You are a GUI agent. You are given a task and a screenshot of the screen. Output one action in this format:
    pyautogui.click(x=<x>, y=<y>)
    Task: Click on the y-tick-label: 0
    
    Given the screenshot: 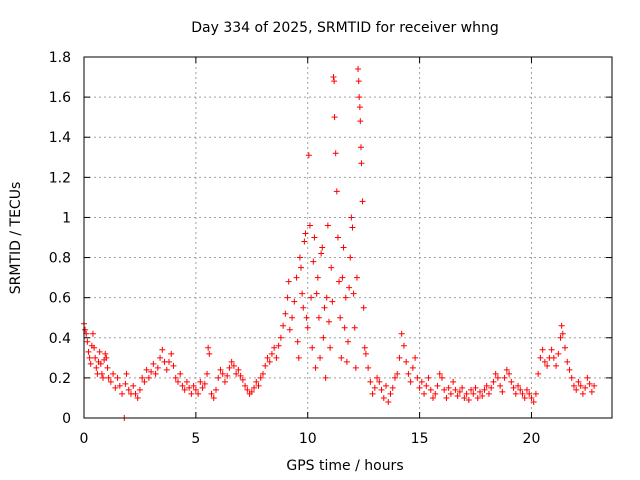 What is the action you would take?
    pyautogui.click(x=66, y=419)
    